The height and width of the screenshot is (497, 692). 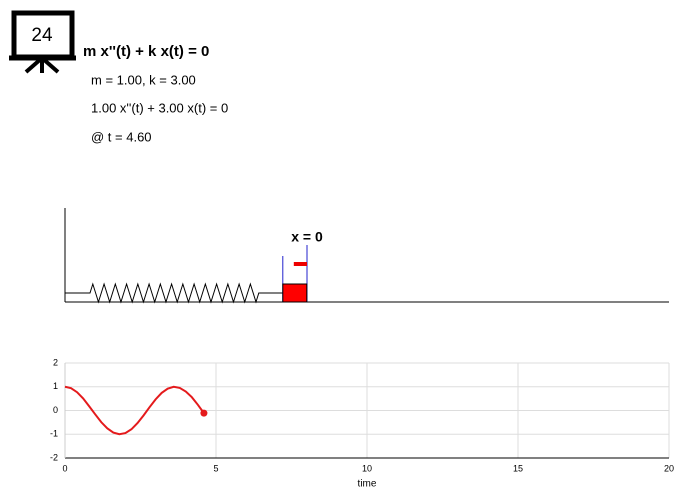 What do you see at coordinates (367, 484) in the screenshot?
I see `x-axis-label: time` at bounding box center [367, 484].